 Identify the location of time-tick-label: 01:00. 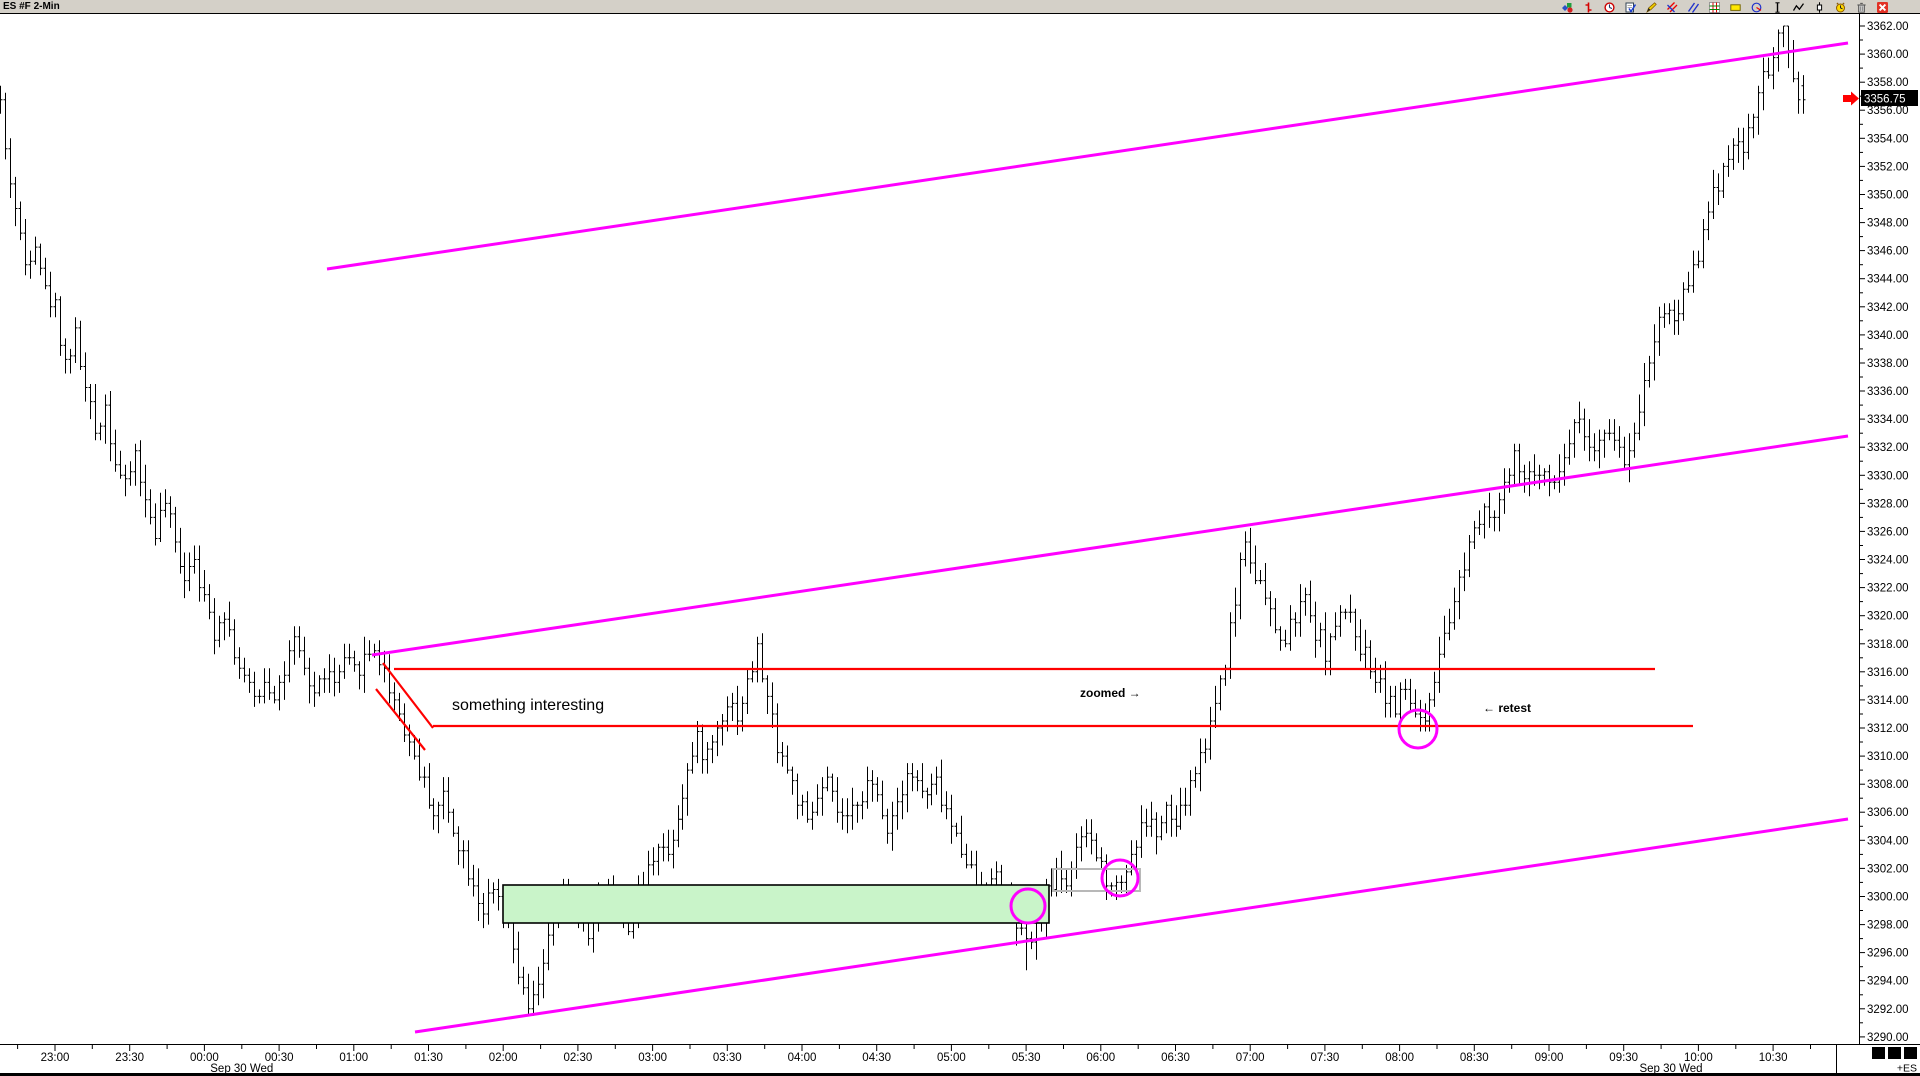
(353, 1058).